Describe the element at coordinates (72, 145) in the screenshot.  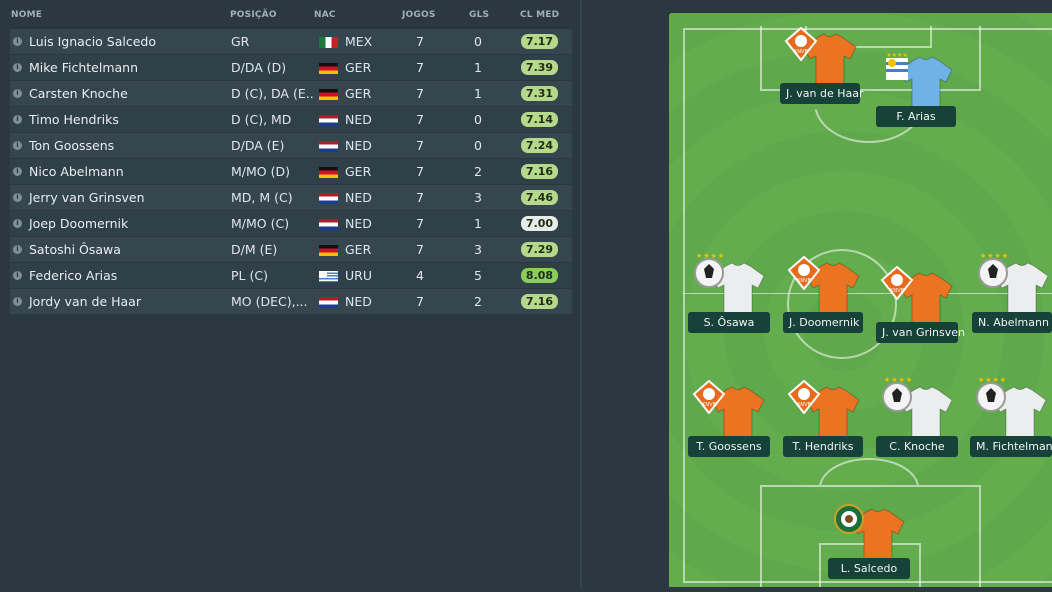
I see `player-name: Ton Goossens` at that location.